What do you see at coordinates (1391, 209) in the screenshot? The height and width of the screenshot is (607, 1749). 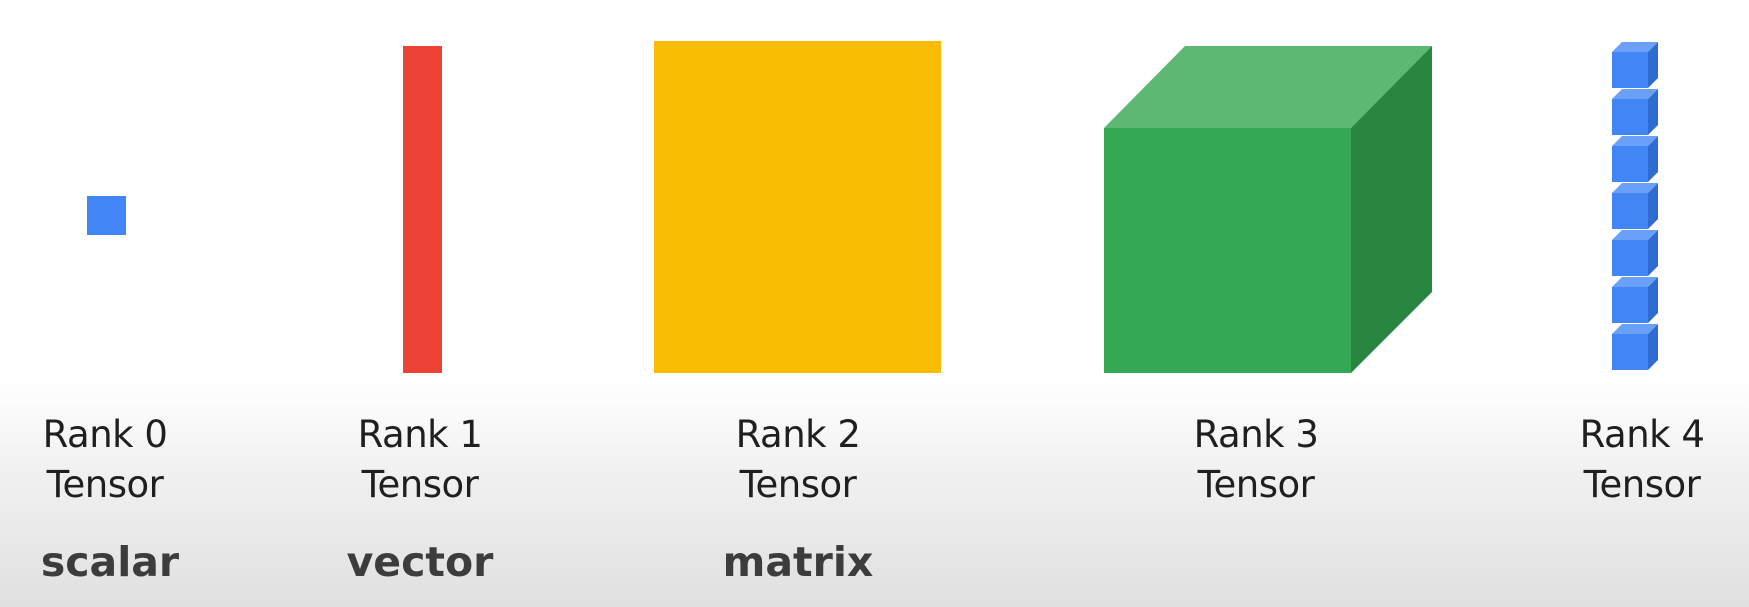 I see `cube-side-face` at bounding box center [1391, 209].